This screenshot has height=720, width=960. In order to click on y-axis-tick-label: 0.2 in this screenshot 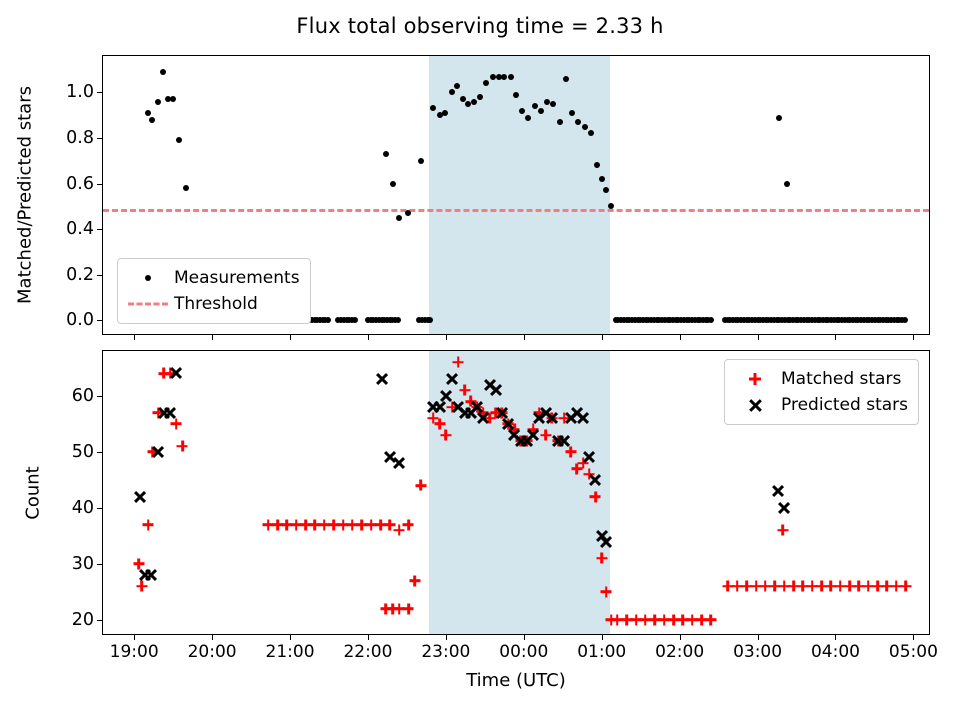, I will do `click(80, 274)`.